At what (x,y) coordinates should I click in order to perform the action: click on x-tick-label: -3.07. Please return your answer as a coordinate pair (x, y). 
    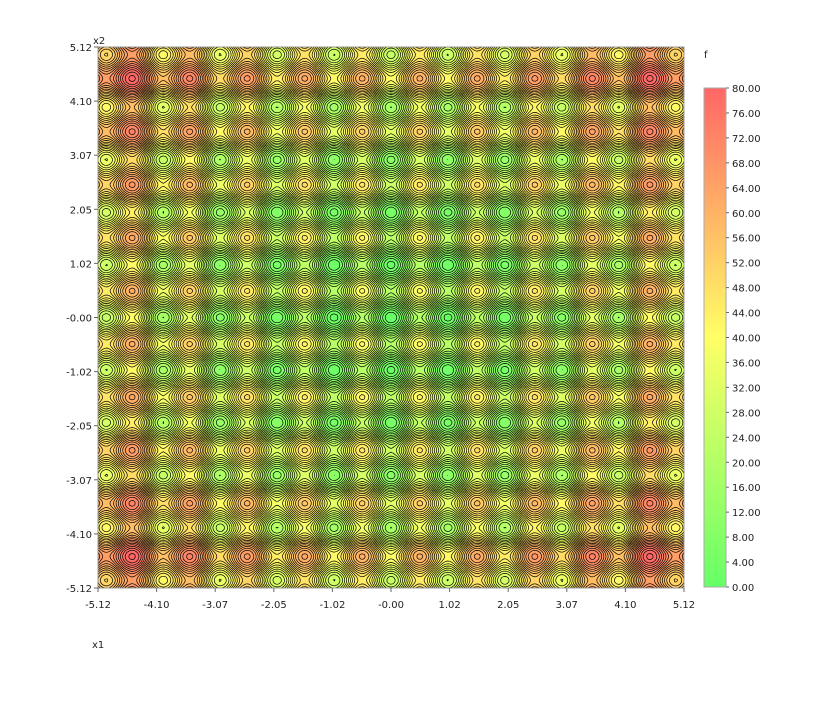
    Looking at the image, I should click on (215, 605).